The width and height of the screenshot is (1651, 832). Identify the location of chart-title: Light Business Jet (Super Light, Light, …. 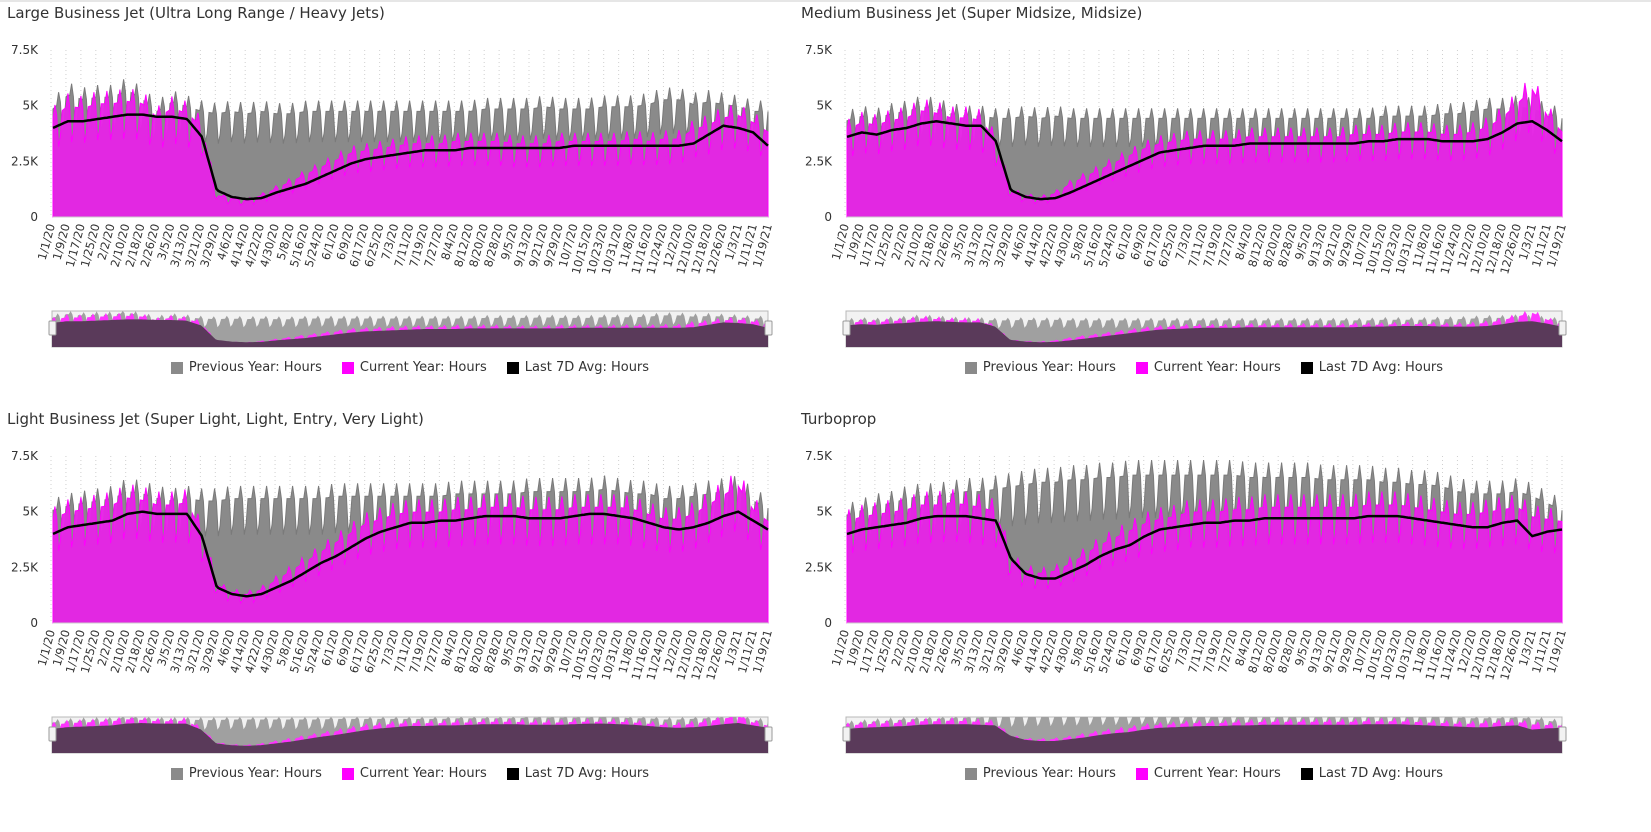
(215, 419).